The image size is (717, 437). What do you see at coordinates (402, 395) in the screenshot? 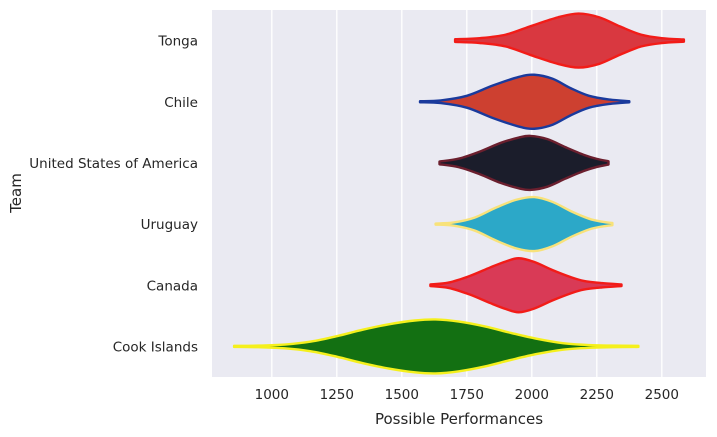
I see `x-tick-label-1500: 1500` at bounding box center [402, 395].